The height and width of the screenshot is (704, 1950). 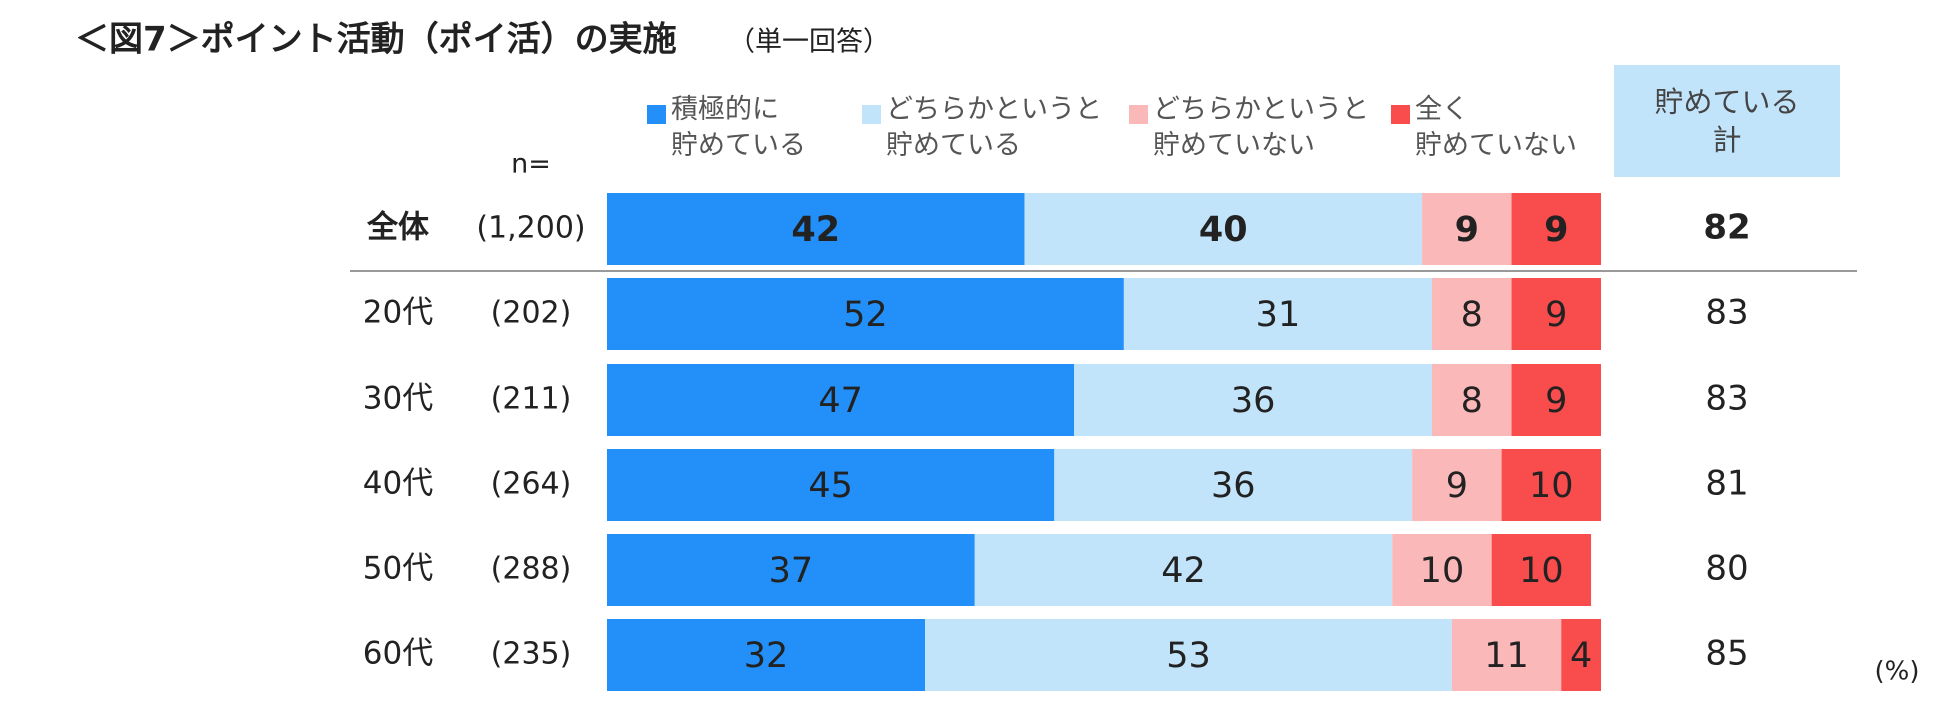 I want to click on data-label: 32, so click(x=766, y=656).